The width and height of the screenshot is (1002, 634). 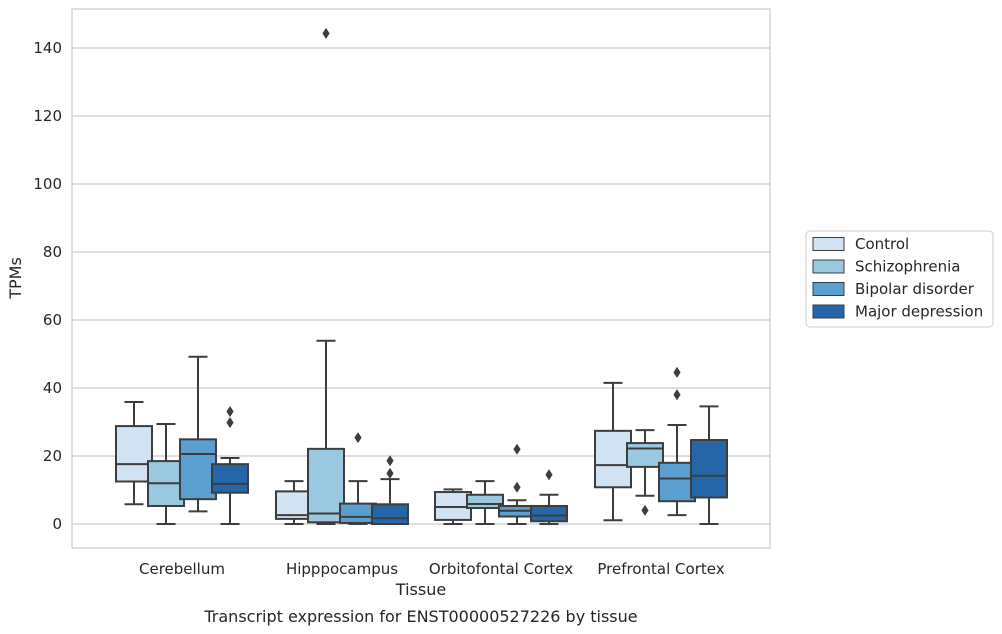 What do you see at coordinates (52, 456) in the screenshot?
I see `y-tick-label: 20` at bounding box center [52, 456].